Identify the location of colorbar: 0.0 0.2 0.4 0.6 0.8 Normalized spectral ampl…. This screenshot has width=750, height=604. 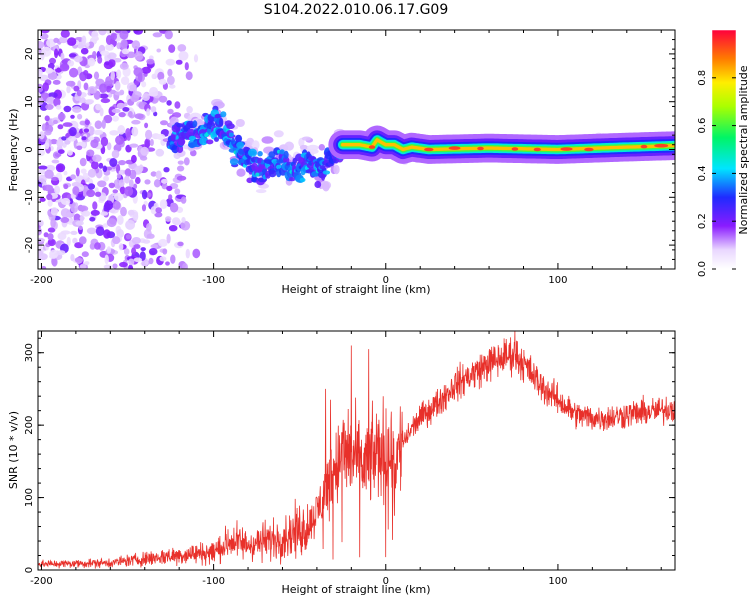
(723, 153).